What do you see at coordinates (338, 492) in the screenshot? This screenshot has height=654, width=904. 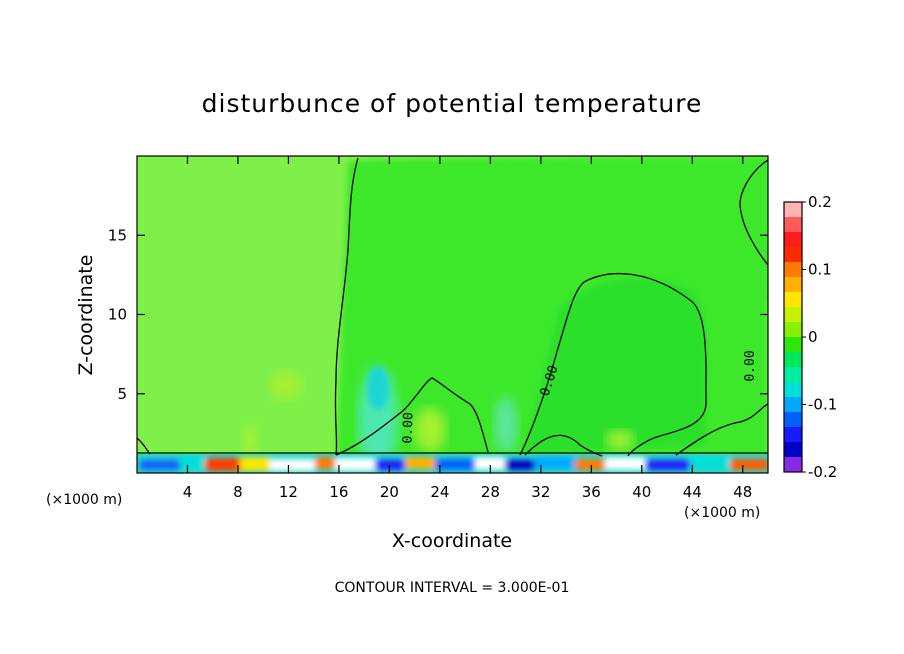 I see `x-tick-label: 16` at bounding box center [338, 492].